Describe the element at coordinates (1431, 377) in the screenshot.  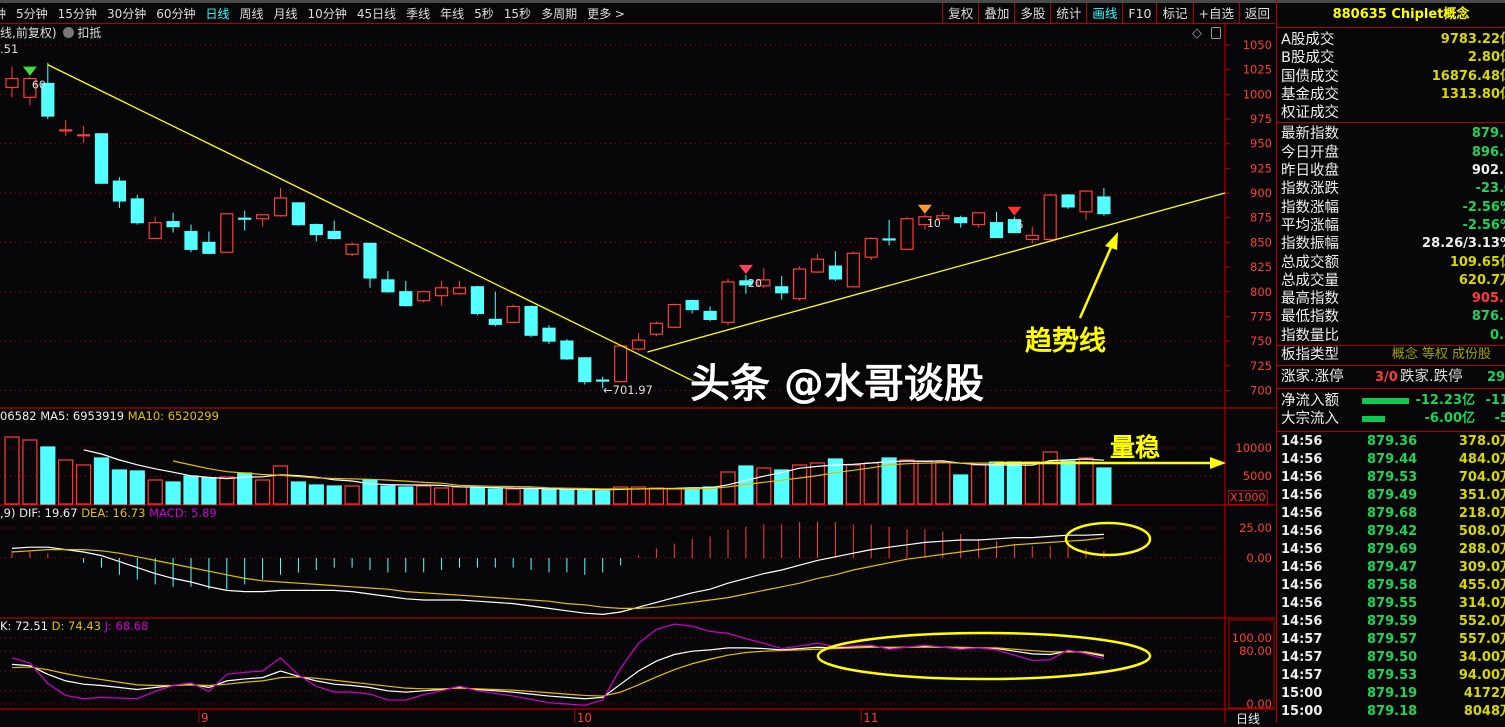
I see `down-label: 跌家.跌停` at that location.